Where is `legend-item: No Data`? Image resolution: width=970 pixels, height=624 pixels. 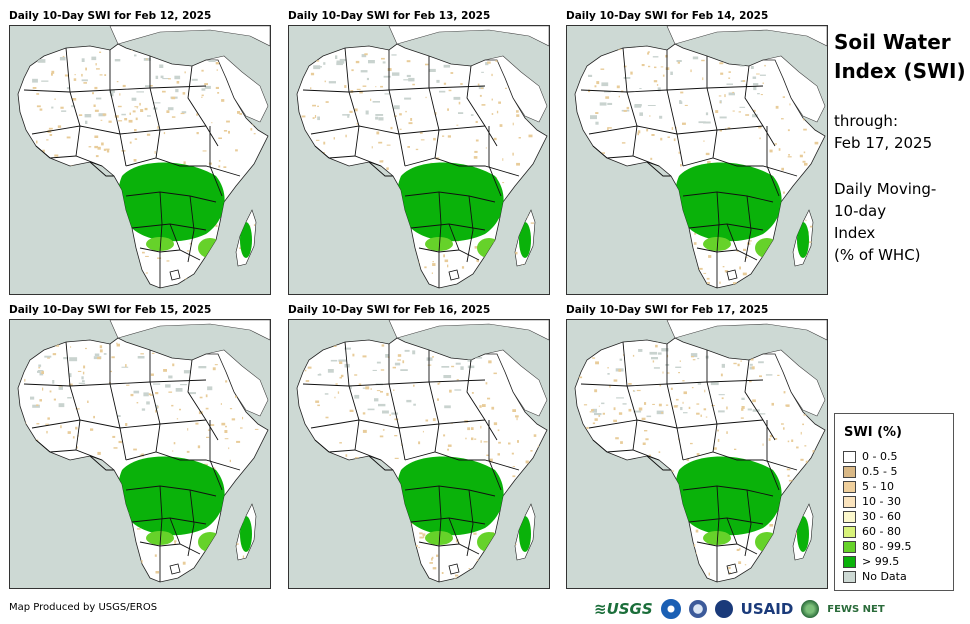 legend-item: No Data is located at coordinates (877, 576).